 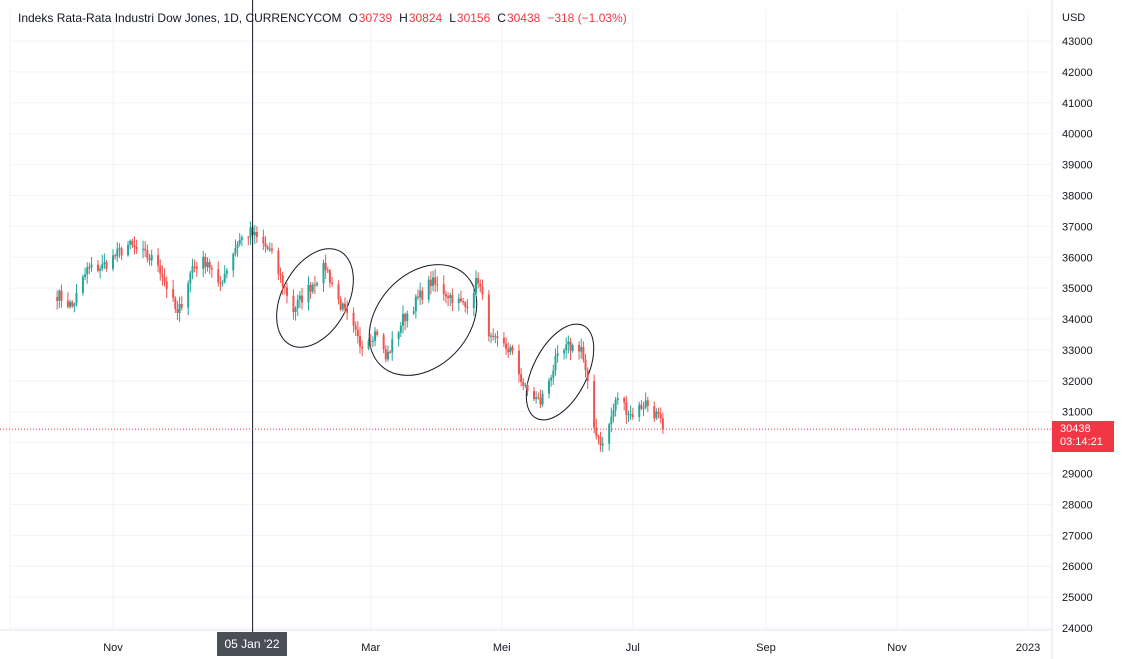 What do you see at coordinates (315, 298) in the screenshot?
I see `ellipse-drawing` at bounding box center [315, 298].